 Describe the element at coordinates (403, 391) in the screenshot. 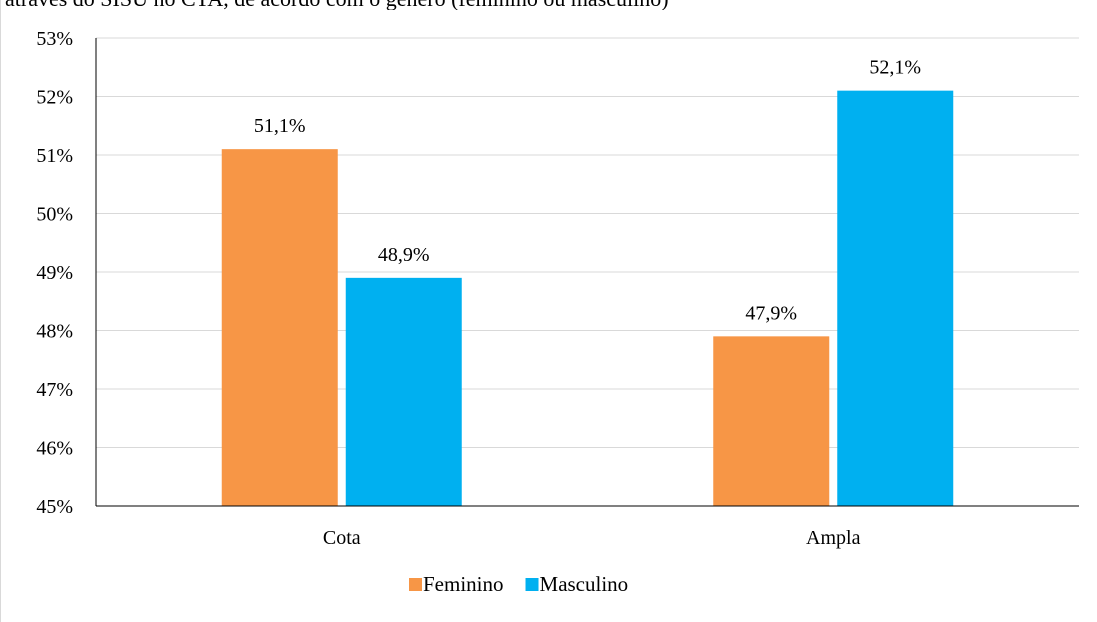

I see `bar-masculino-cota` at that location.